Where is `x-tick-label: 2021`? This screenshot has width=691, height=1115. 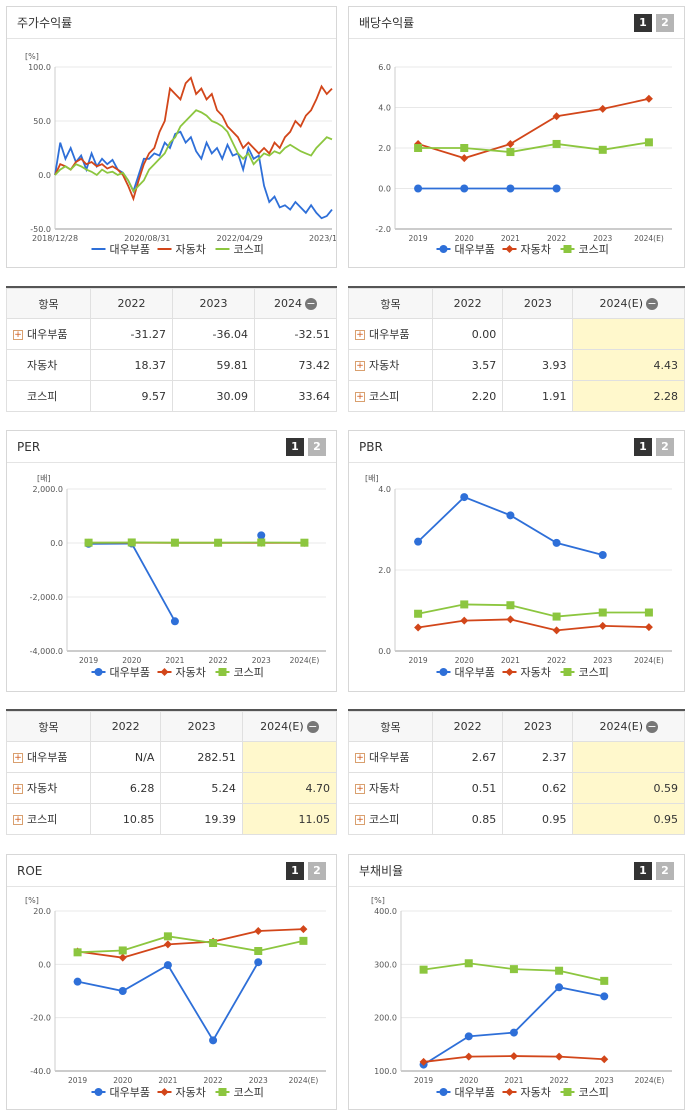 x-tick-label: 2021 is located at coordinates (510, 238).